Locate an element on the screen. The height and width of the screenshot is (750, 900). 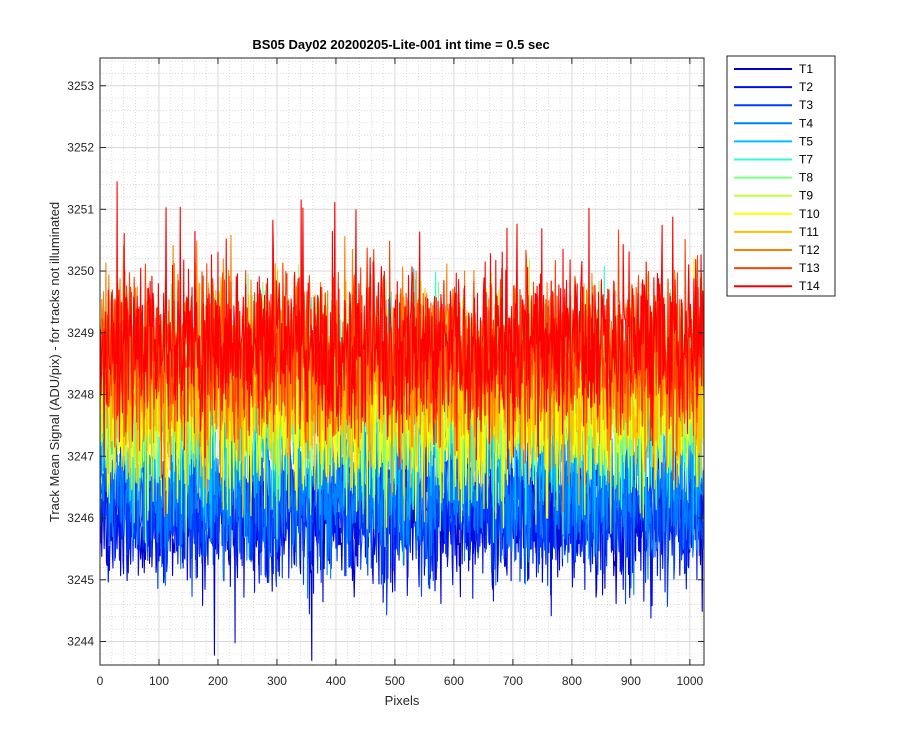
legend-label: T3 is located at coordinates (806, 105).